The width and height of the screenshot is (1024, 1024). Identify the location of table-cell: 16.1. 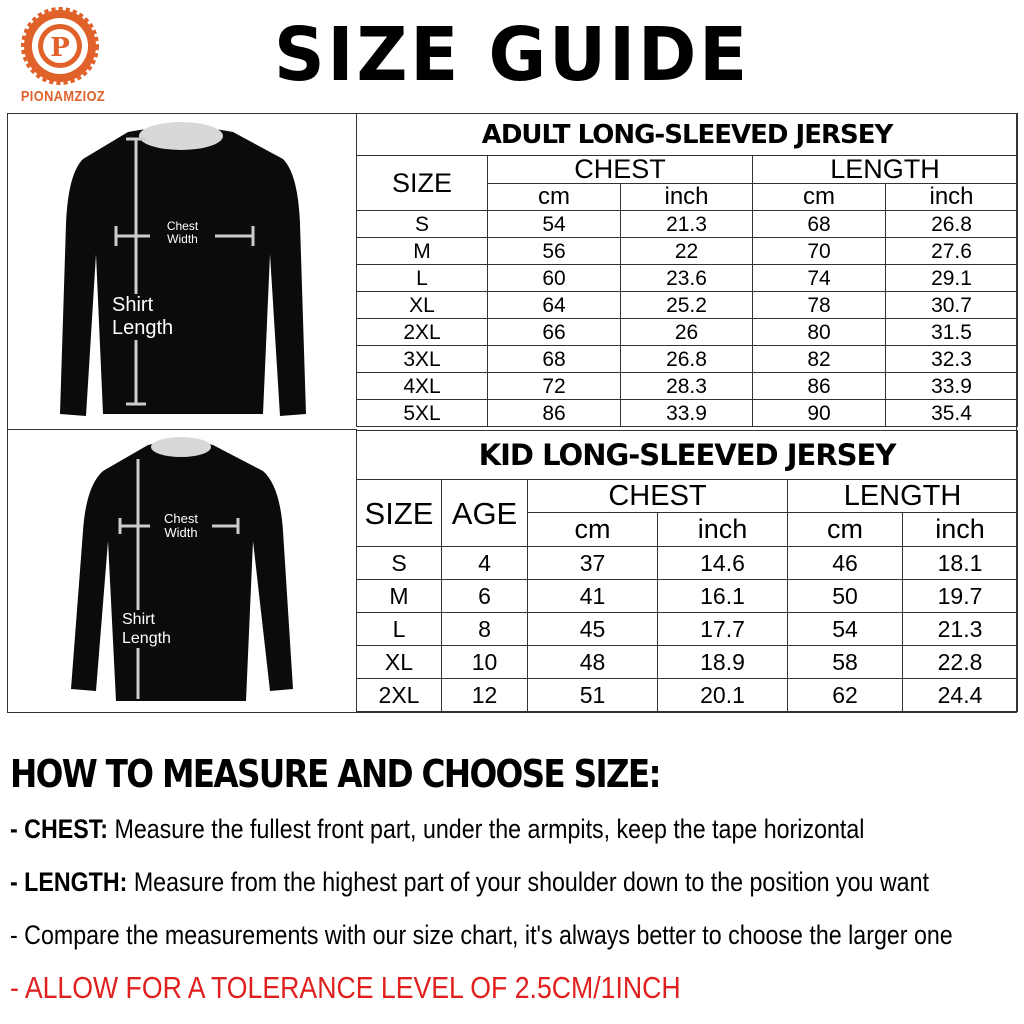
(722, 596).